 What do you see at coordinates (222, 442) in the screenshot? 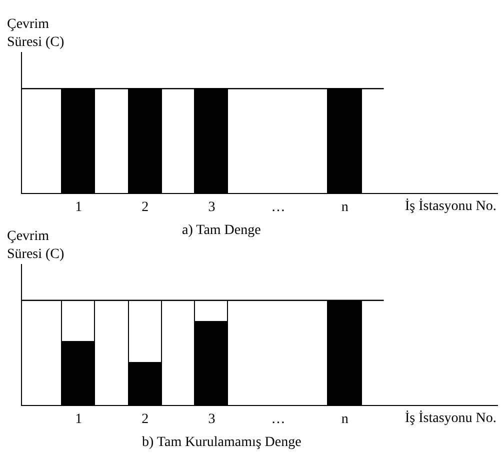
I see `text: b) Tam Kurulamamış Denge` at bounding box center [222, 442].